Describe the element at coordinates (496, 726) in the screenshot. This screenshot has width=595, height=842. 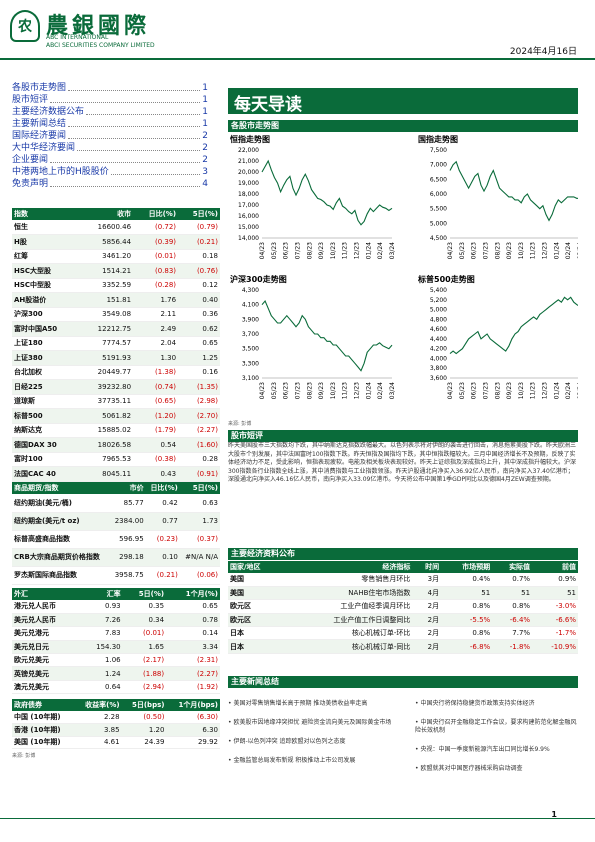
I see `news-item: • 中国央行召开金融稳定工作会议，要求构建防范化解金融风险长效机制` at that location.